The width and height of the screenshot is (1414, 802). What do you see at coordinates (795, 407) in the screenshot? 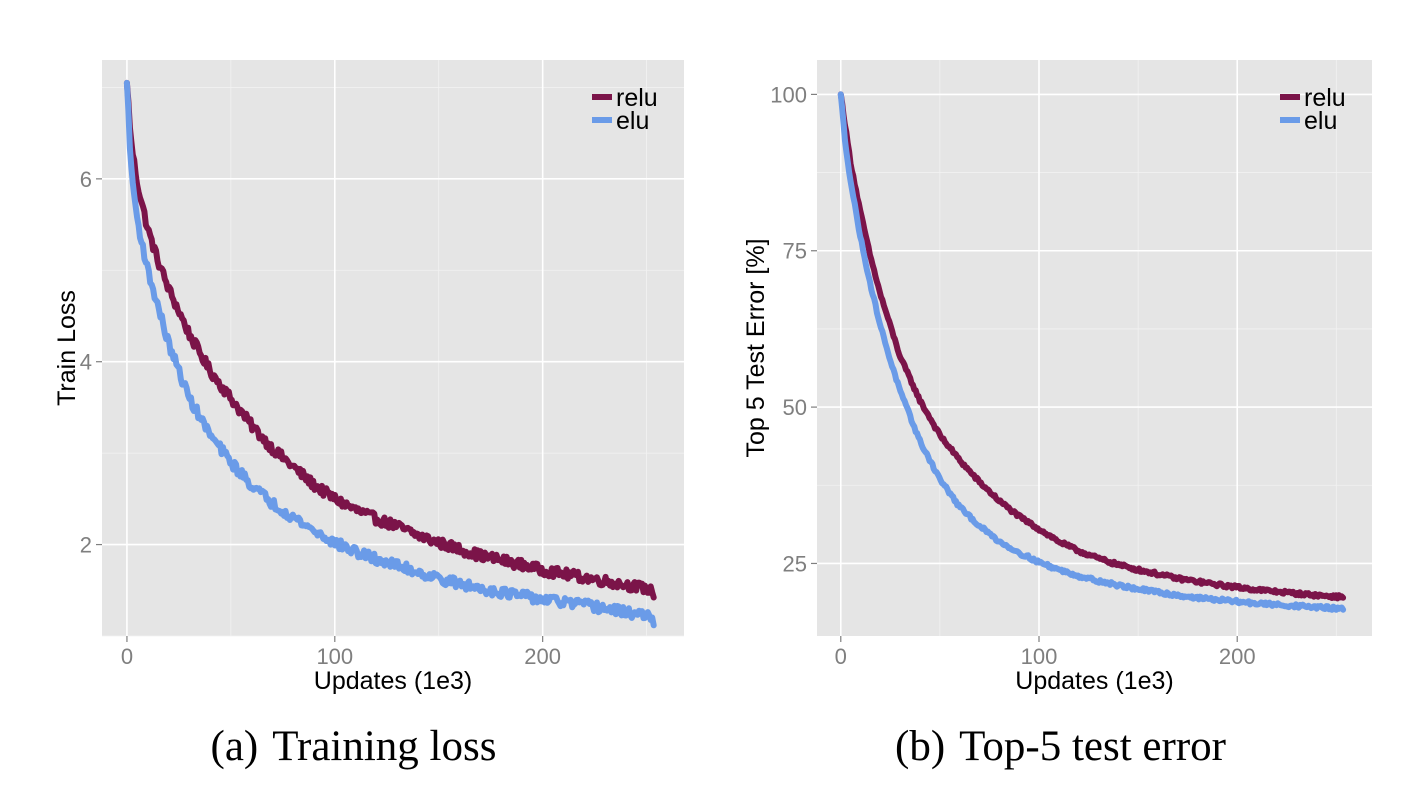
I see `y-tick-label: 50` at bounding box center [795, 407].